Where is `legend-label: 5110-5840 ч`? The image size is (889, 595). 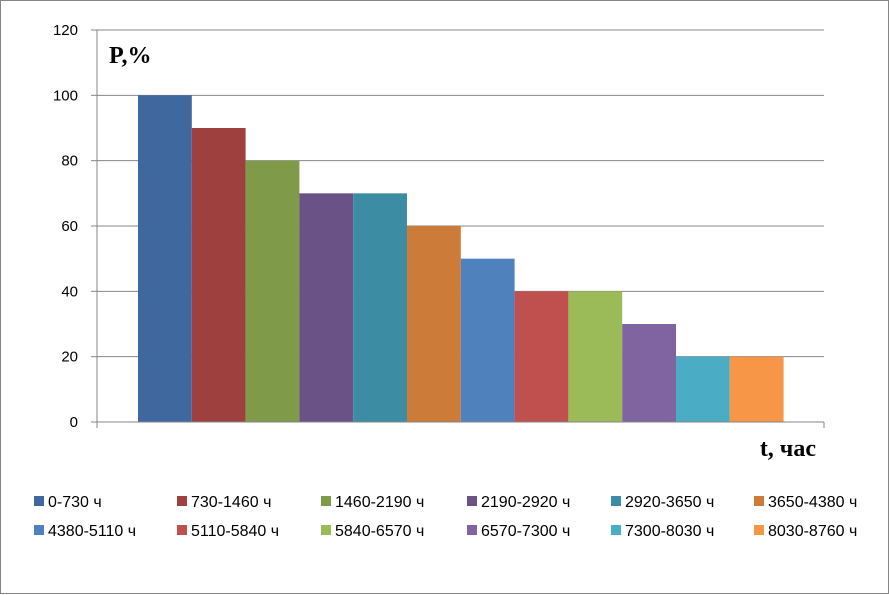 legend-label: 5110-5840 ч is located at coordinates (235, 531).